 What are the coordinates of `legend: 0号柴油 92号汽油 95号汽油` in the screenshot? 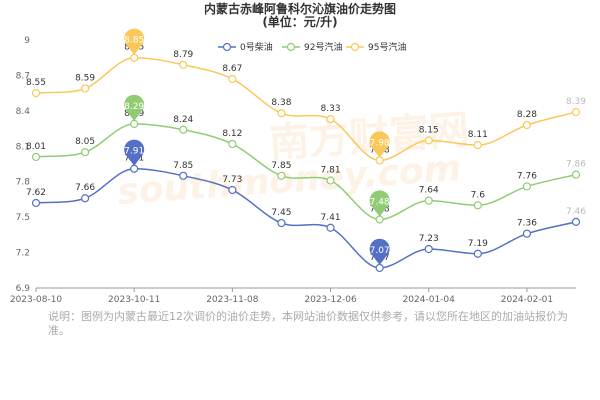 It's located at (312, 47).